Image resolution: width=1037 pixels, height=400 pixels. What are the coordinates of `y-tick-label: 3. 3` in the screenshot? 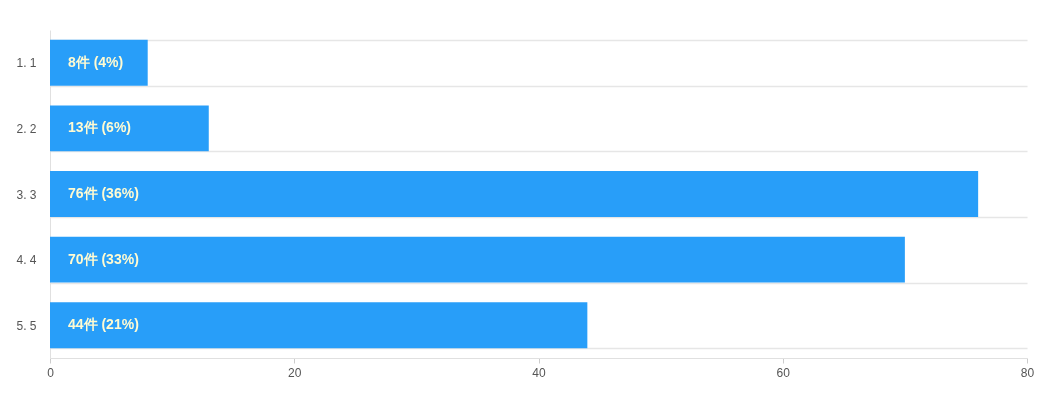 It's located at (26, 194).